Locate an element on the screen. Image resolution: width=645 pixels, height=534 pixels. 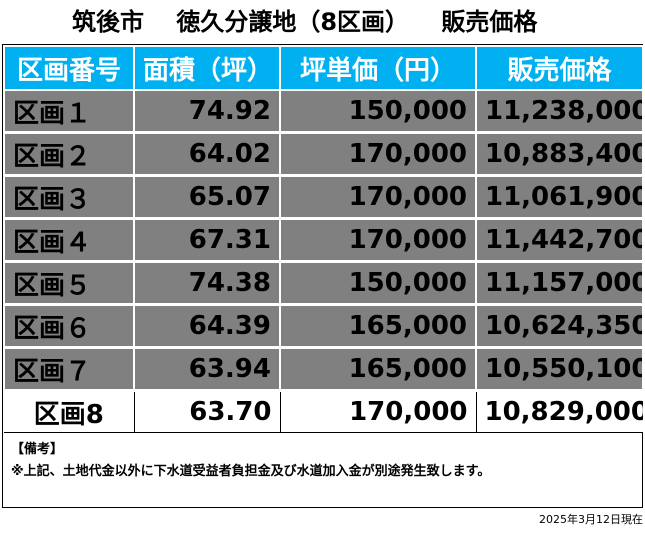
header-sale-price: 販売価格 is located at coordinates (559, 68).